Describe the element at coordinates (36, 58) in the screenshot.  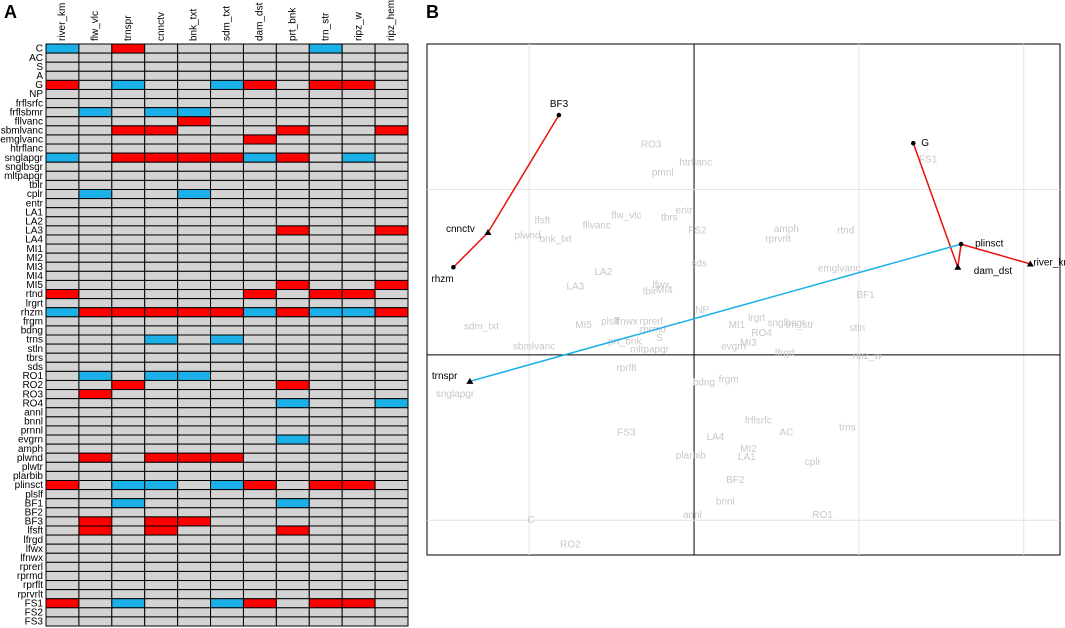
I see `row-label: AC` at that location.